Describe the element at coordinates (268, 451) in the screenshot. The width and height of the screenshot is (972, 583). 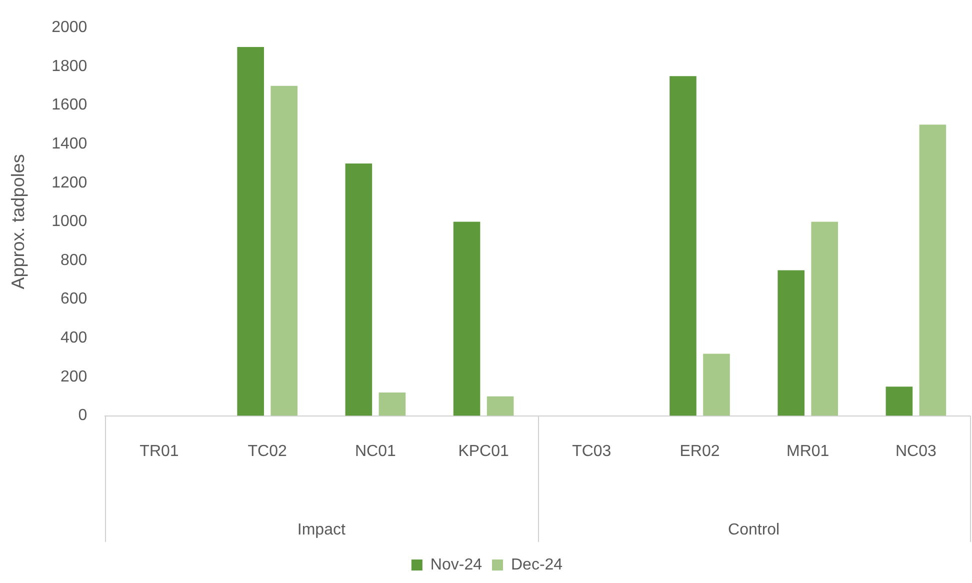
I see `x-tick-label: TC02` at that location.